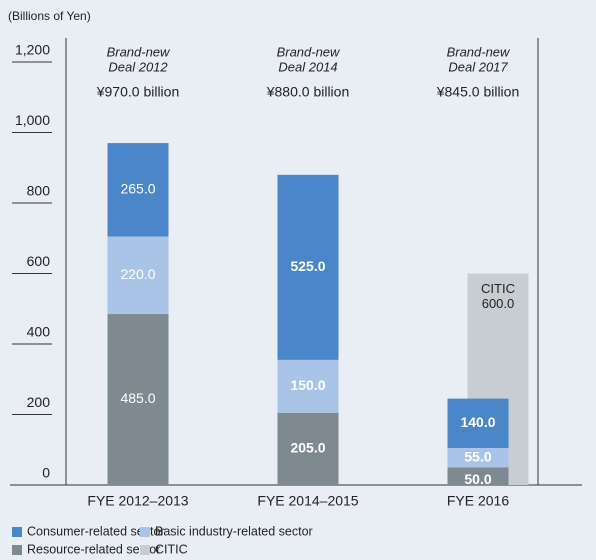  I want to click on legend-label: CITIC, so click(171, 549).